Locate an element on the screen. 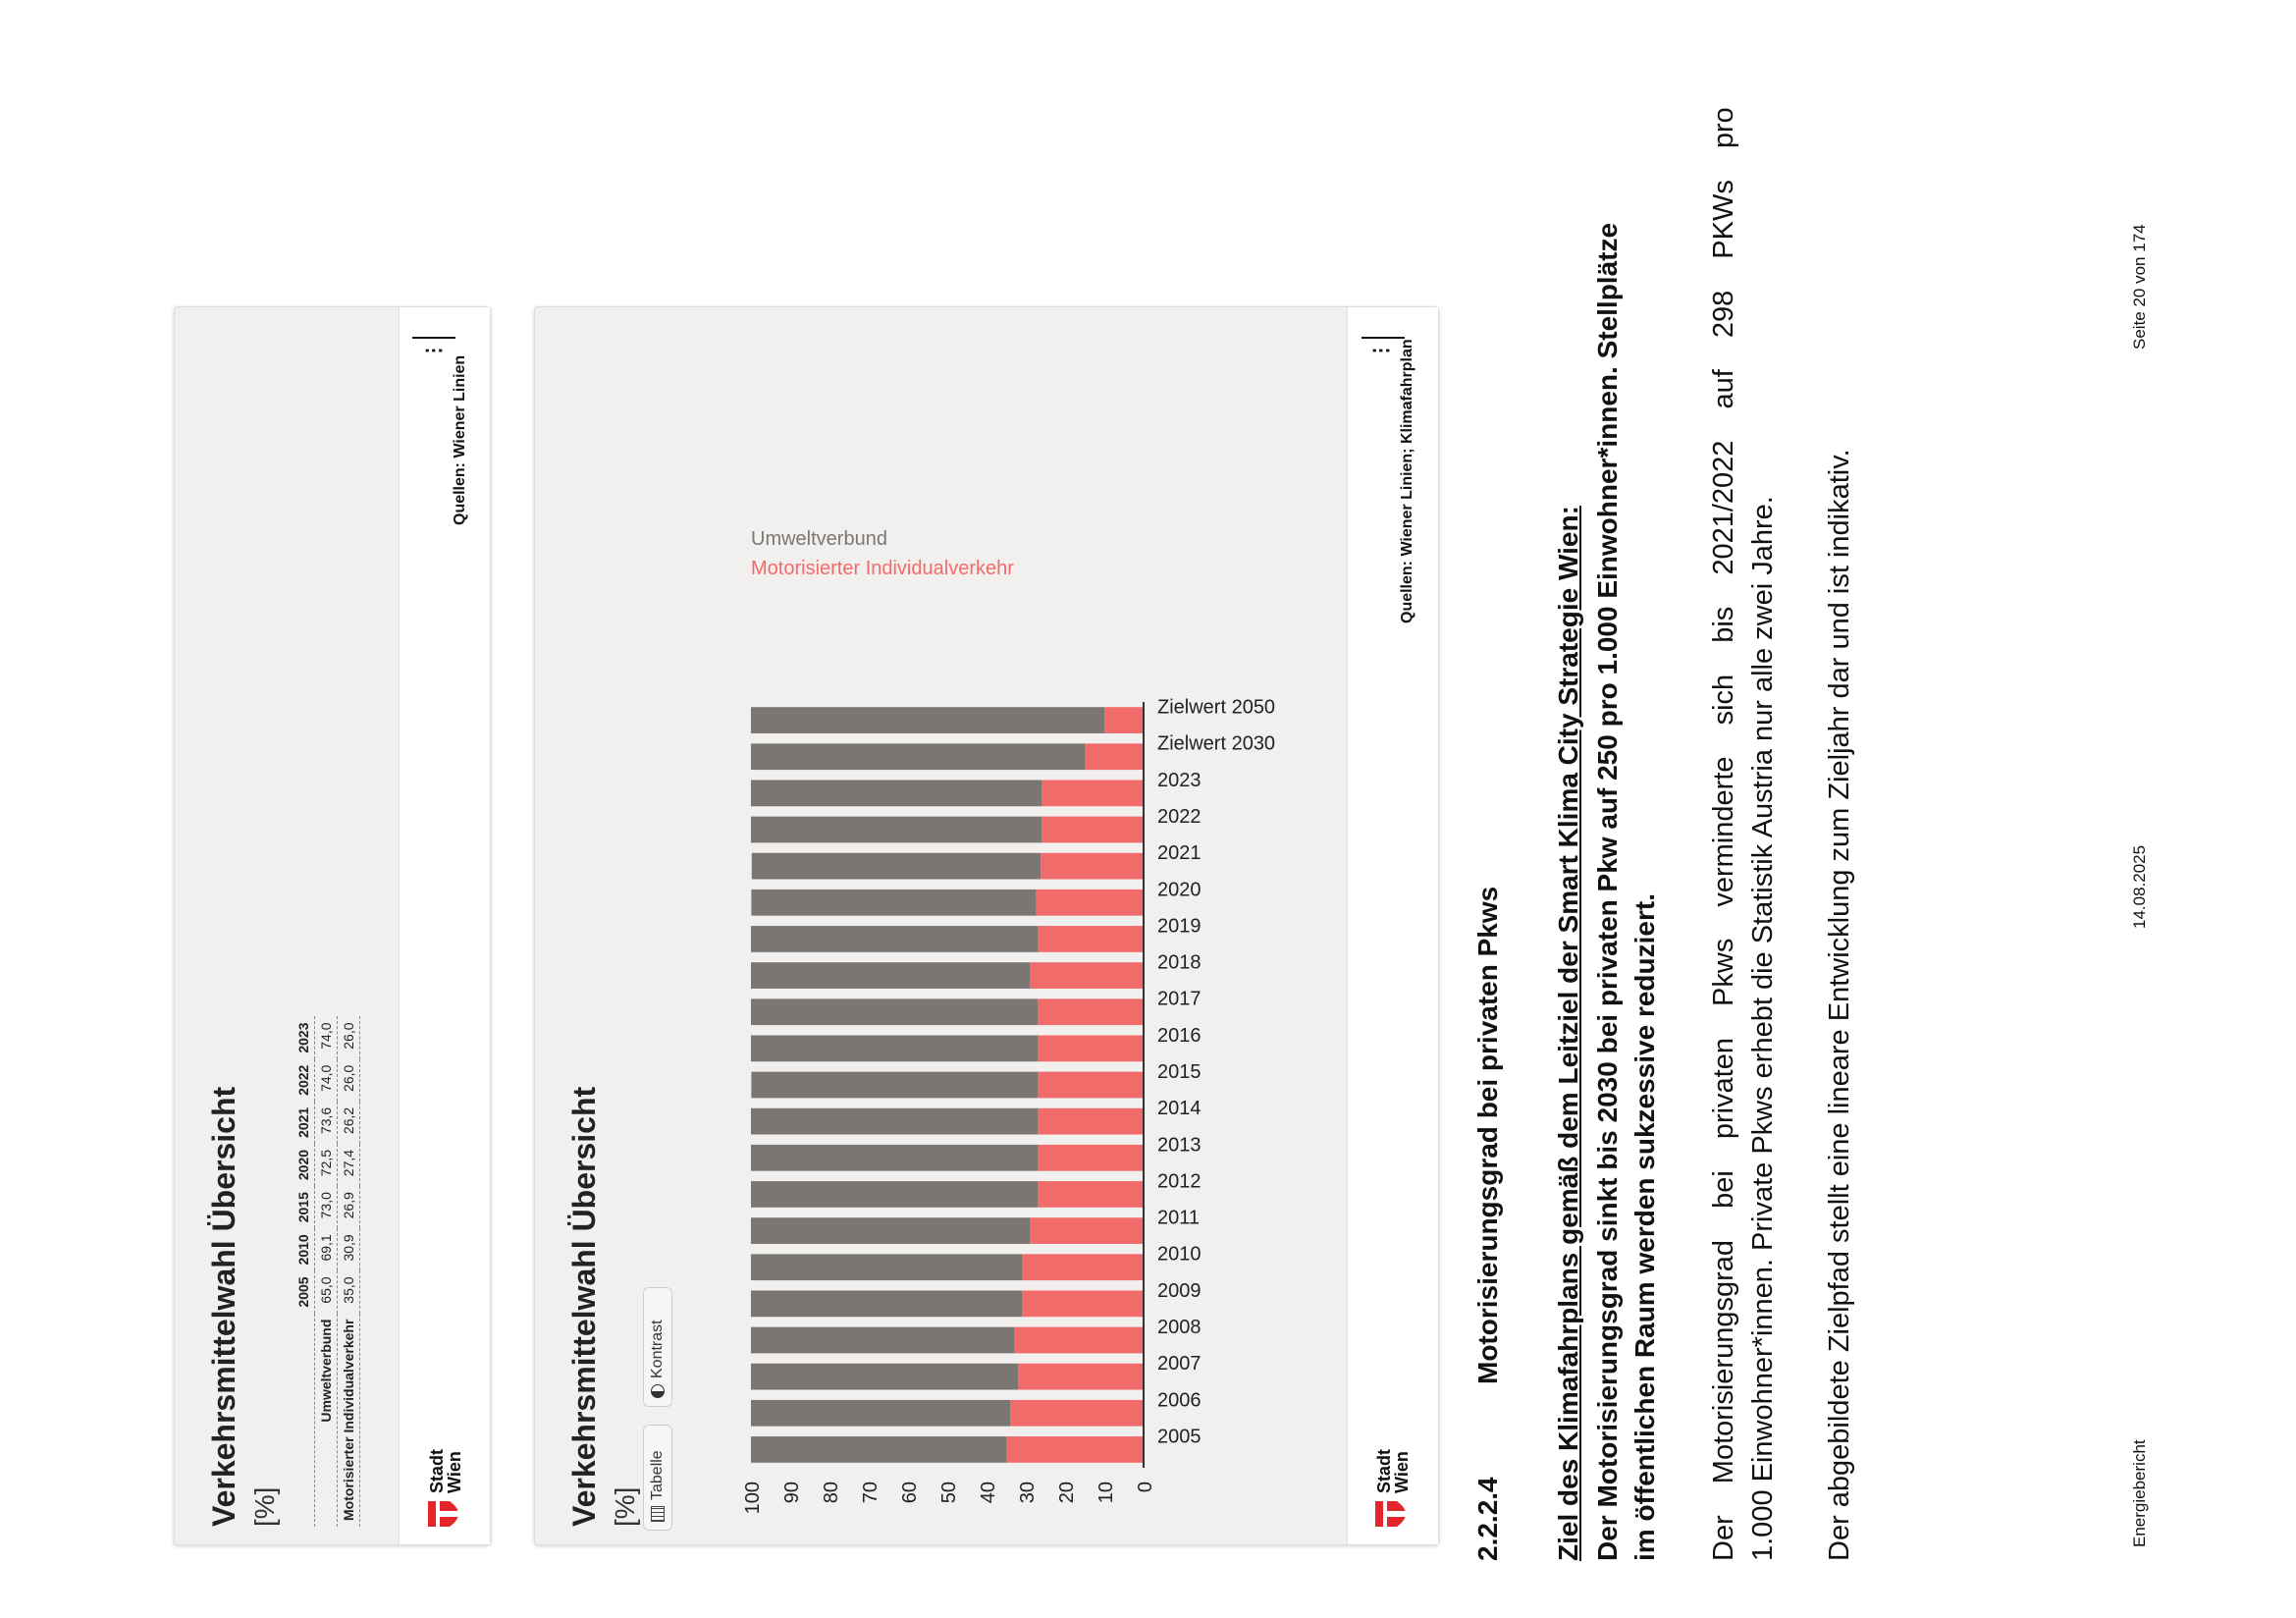 The width and height of the screenshot is (2296, 1618). separator-line is located at coordinates (1383, 338).